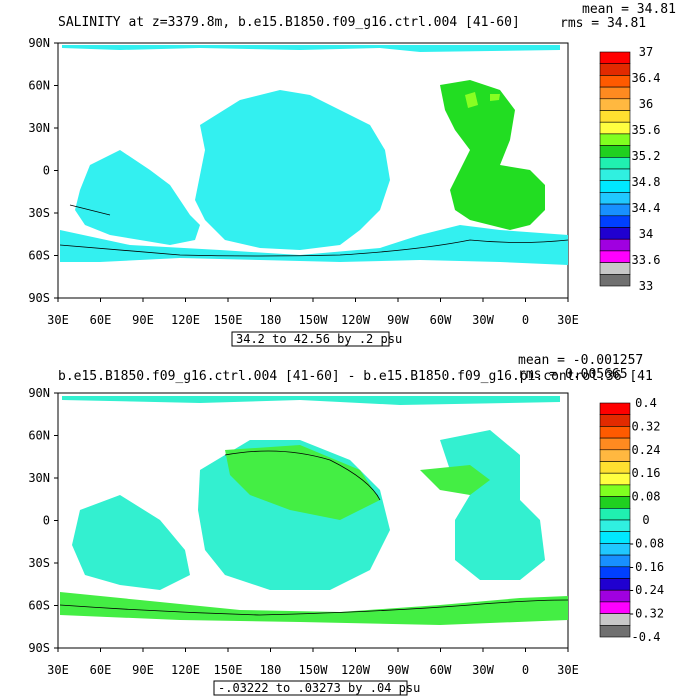 The width and height of the screenshot is (700, 700). I want to click on colorbar-label: -0.32, so click(646, 614).